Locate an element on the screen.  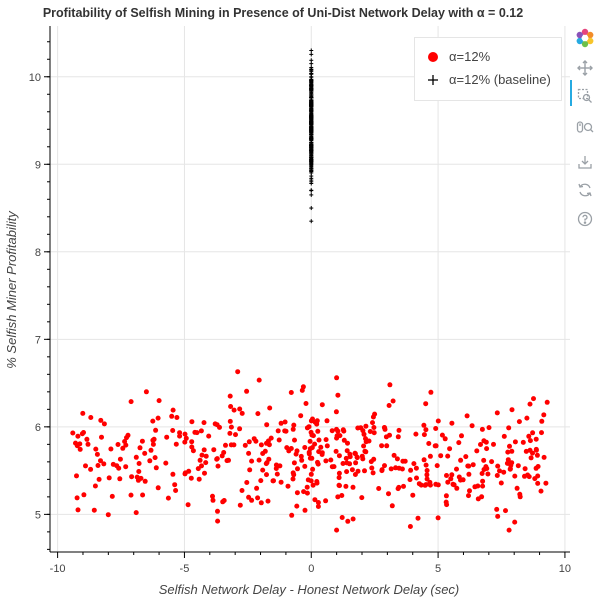
legend: α=12% α=12% (baseline) is located at coordinates (488, 69).